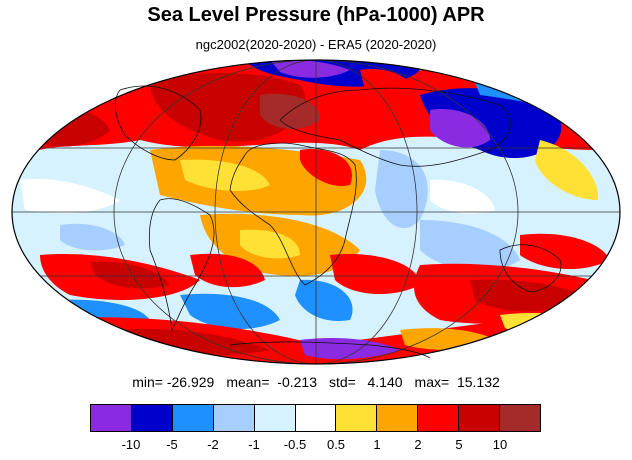  What do you see at coordinates (500, 444) in the screenshot?
I see `colorbar-label: 10` at bounding box center [500, 444].